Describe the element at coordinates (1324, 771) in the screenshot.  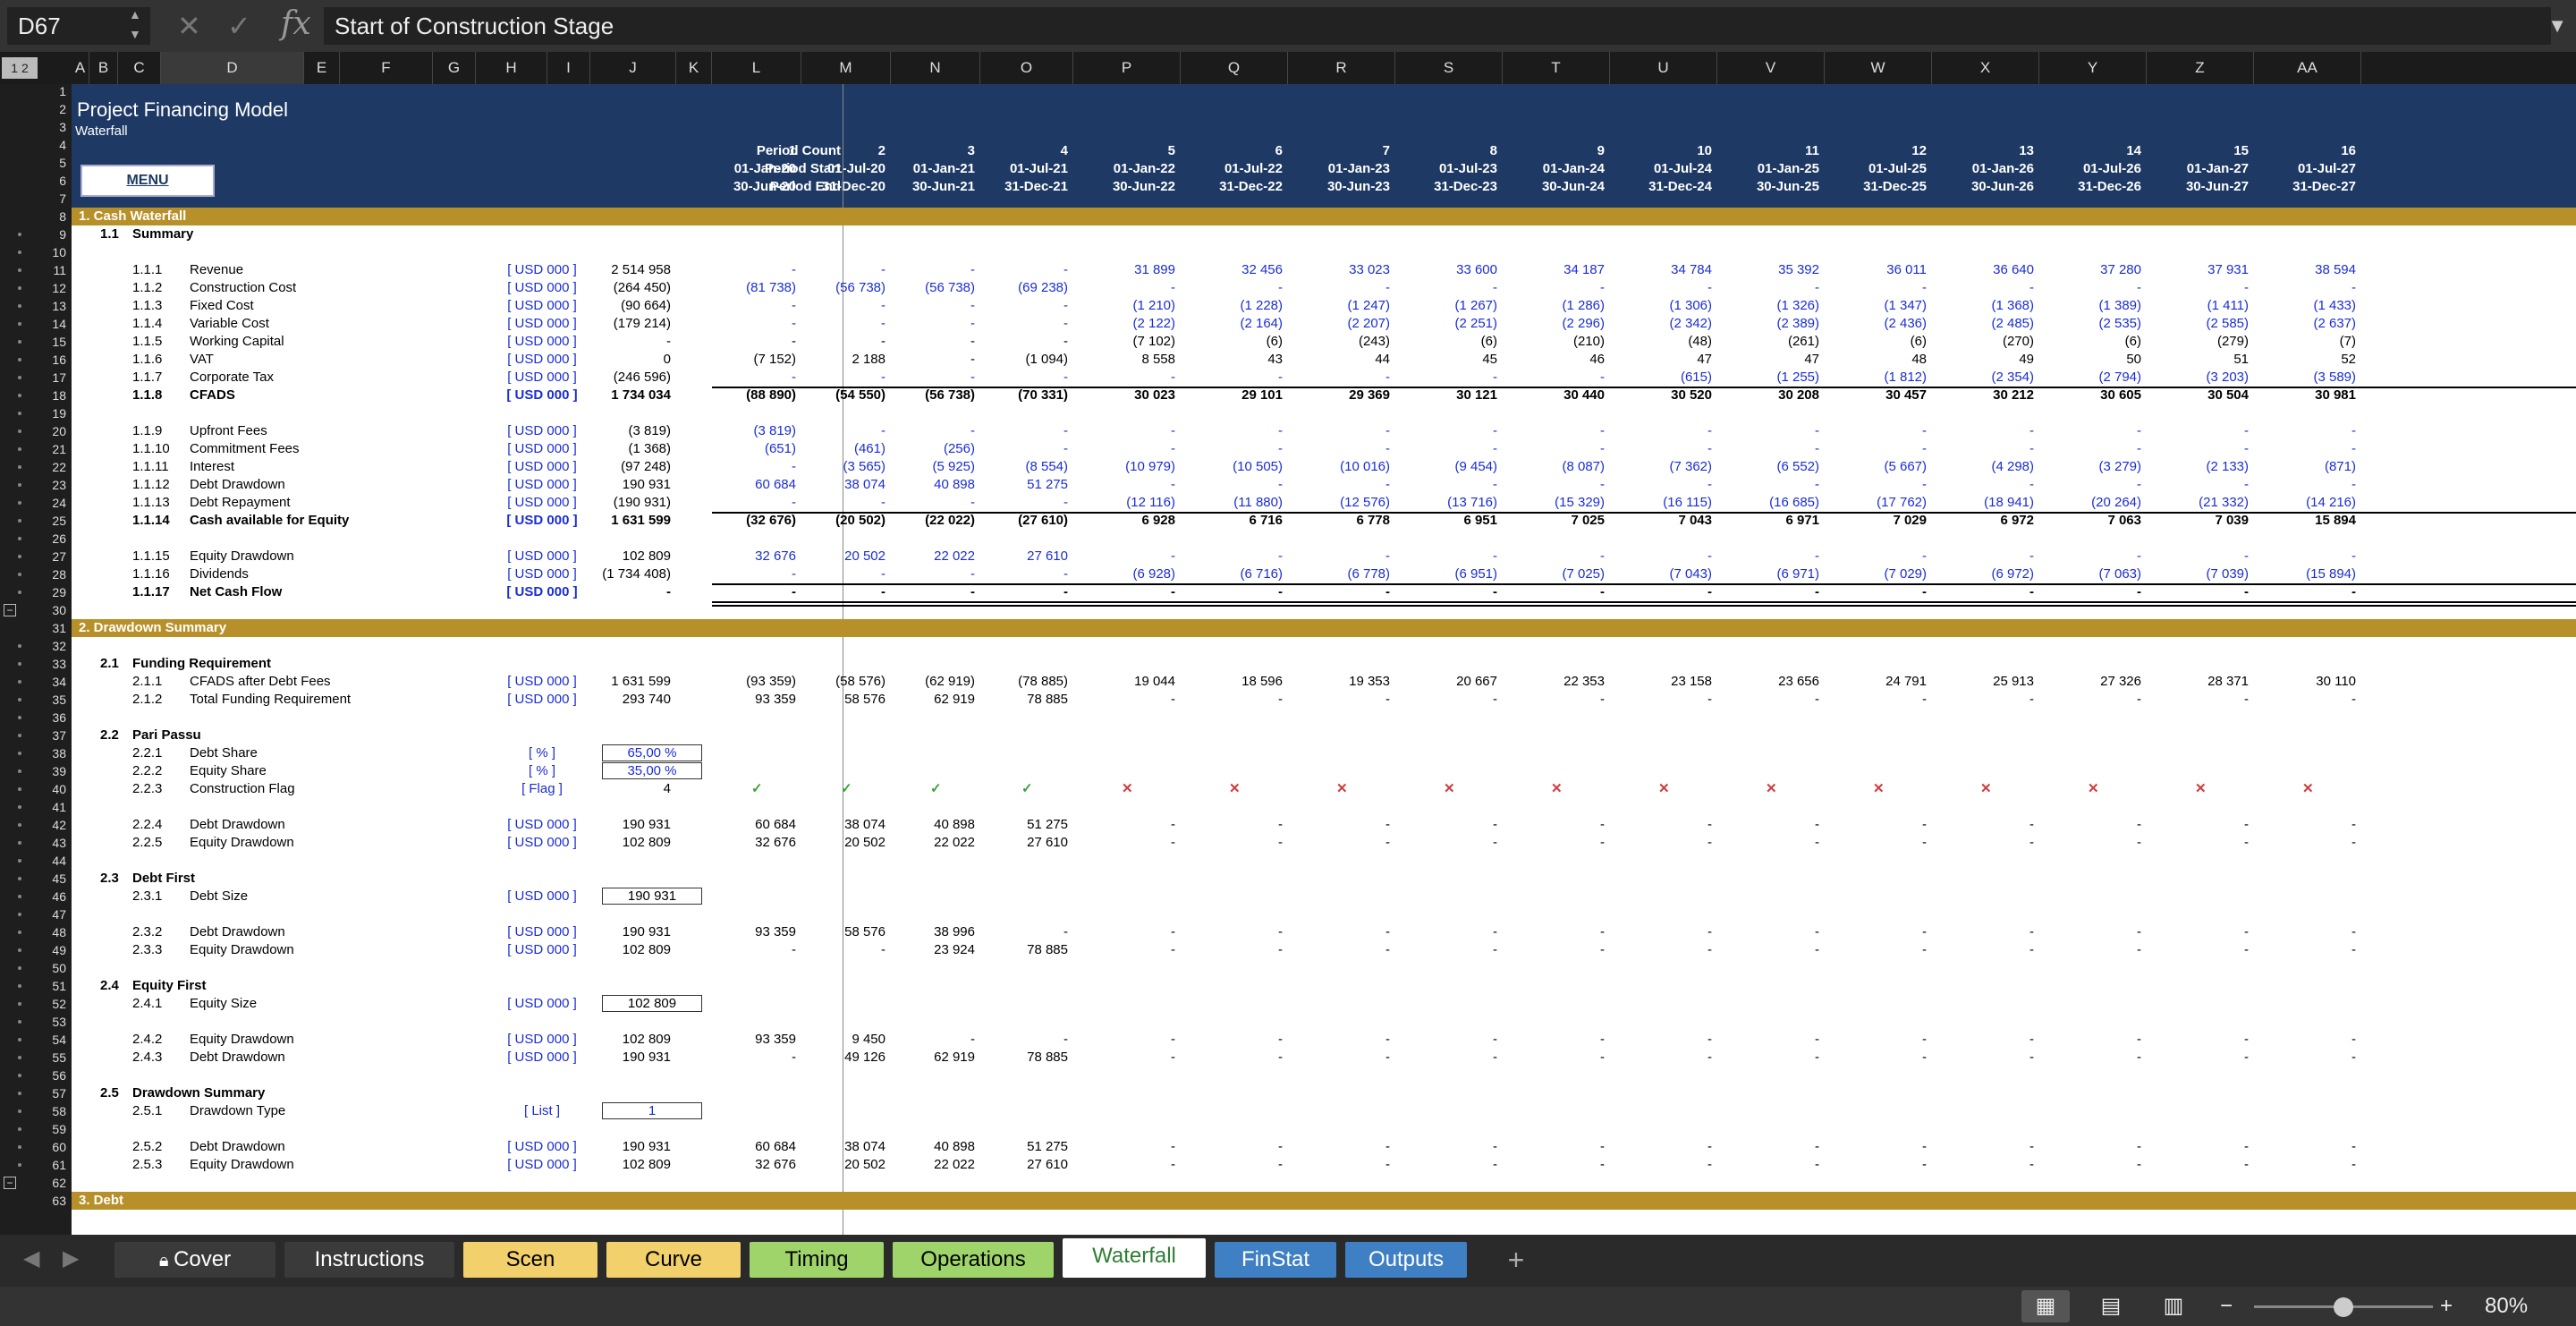
I see `table-row: 2.2.2 Equity Share [ % ]` at that location.